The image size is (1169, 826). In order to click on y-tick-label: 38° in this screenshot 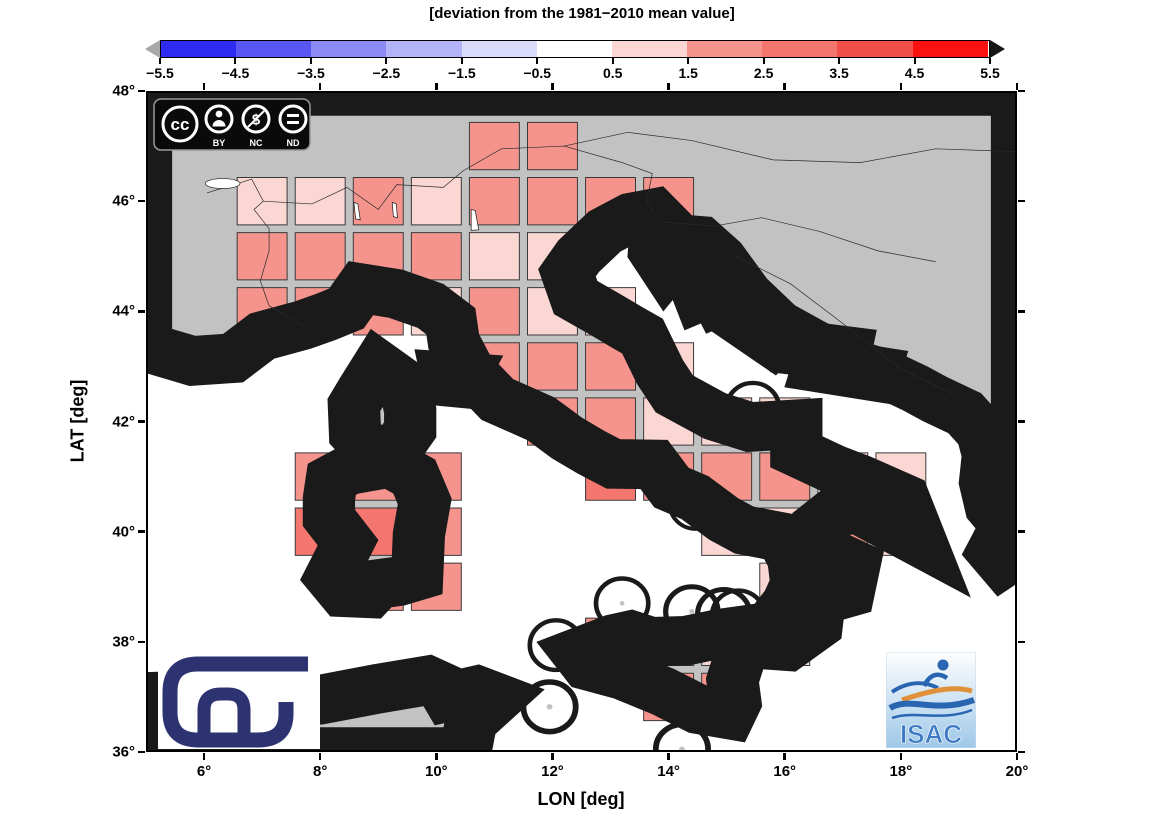, I will do `click(123, 642)`.